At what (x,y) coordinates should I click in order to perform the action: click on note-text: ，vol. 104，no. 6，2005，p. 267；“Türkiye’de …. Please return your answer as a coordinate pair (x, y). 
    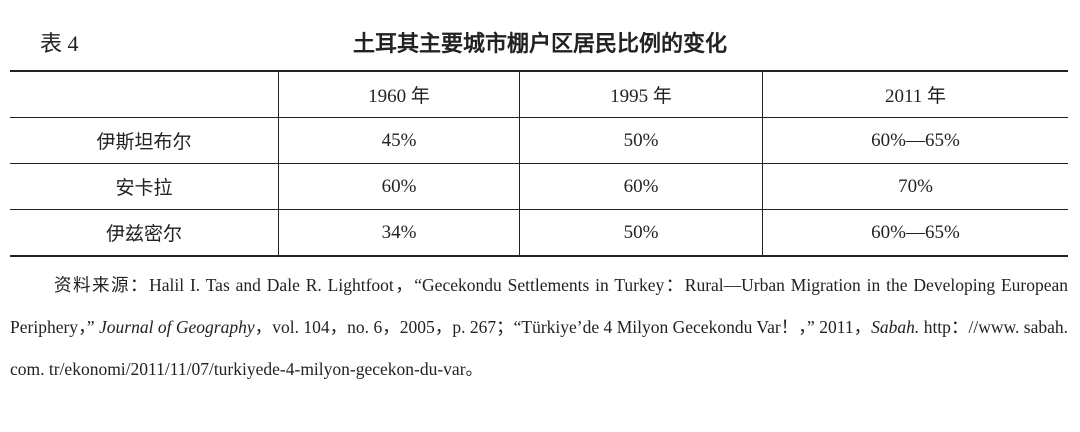
    Looking at the image, I should click on (563, 327).